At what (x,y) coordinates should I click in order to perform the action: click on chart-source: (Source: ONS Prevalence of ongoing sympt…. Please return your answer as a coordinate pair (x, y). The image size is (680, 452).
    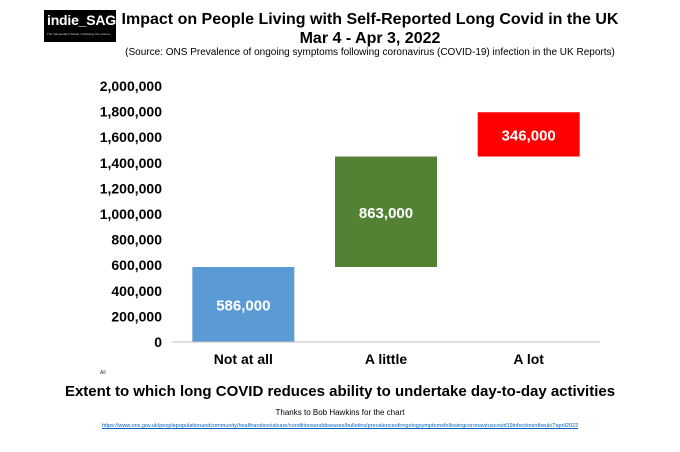
    Looking at the image, I should click on (370, 52).